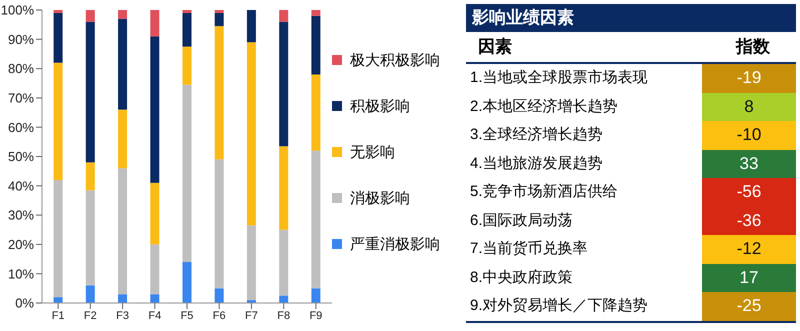 The height and width of the screenshot is (331, 800). What do you see at coordinates (749, 278) in the screenshot?
I see `data-label: 17` at bounding box center [749, 278].